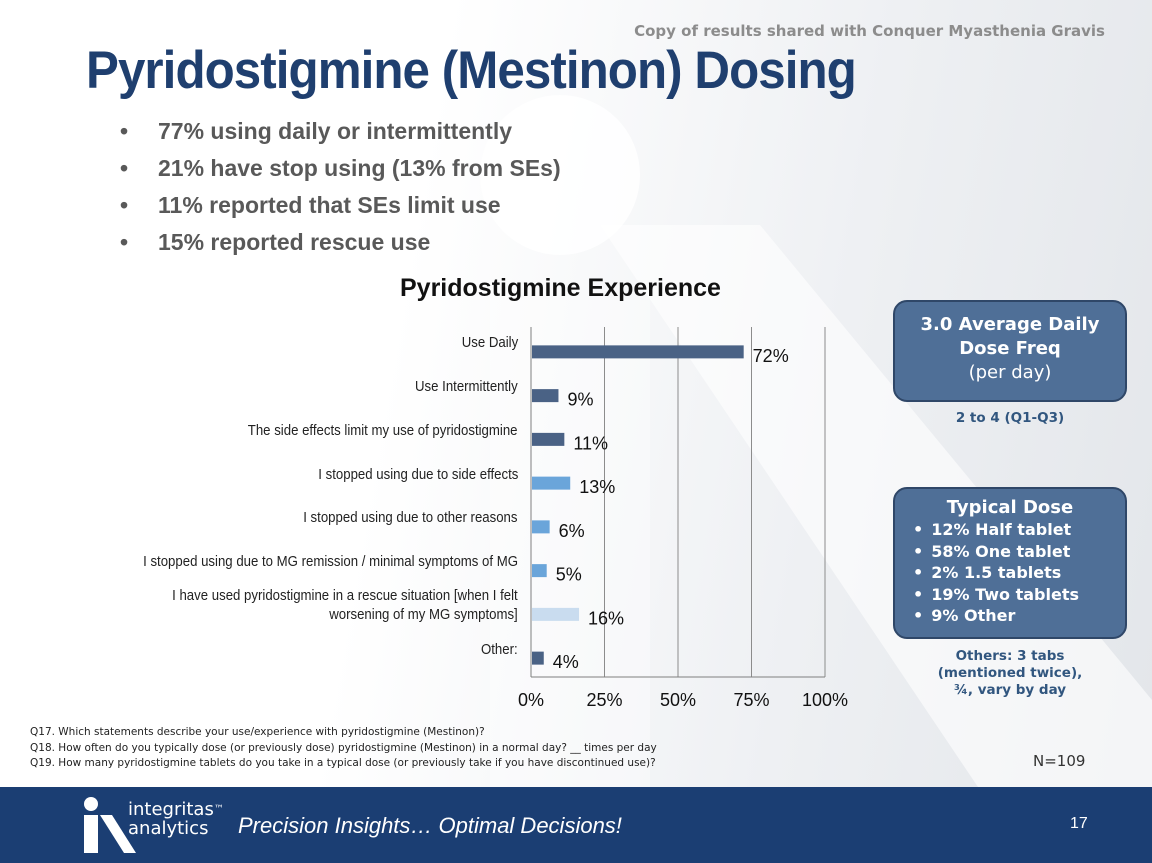 The image size is (1152, 863). I want to click on dose-item: 58% One tablet, so click(1019, 552).